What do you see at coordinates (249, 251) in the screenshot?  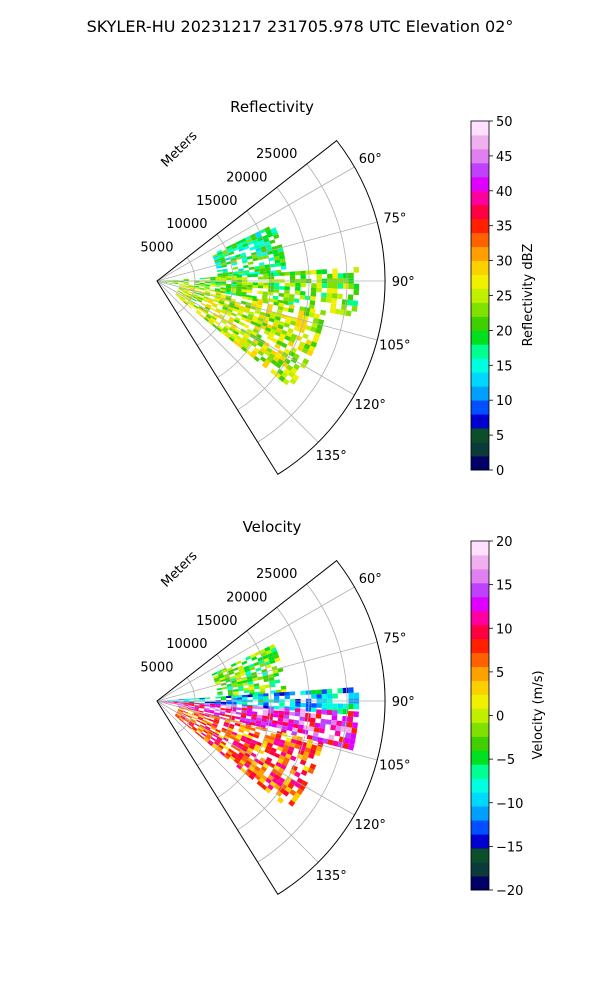 I see `echo-region` at bounding box center [249, 251].